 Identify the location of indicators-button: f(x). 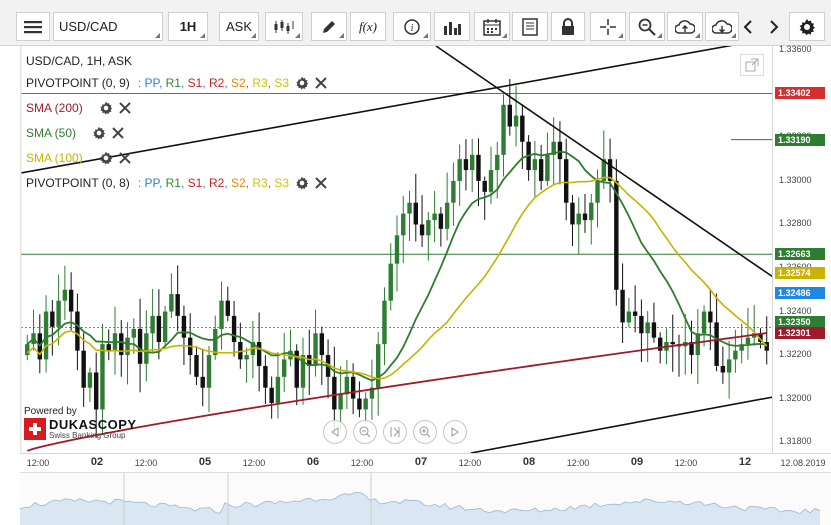
(368, 26).